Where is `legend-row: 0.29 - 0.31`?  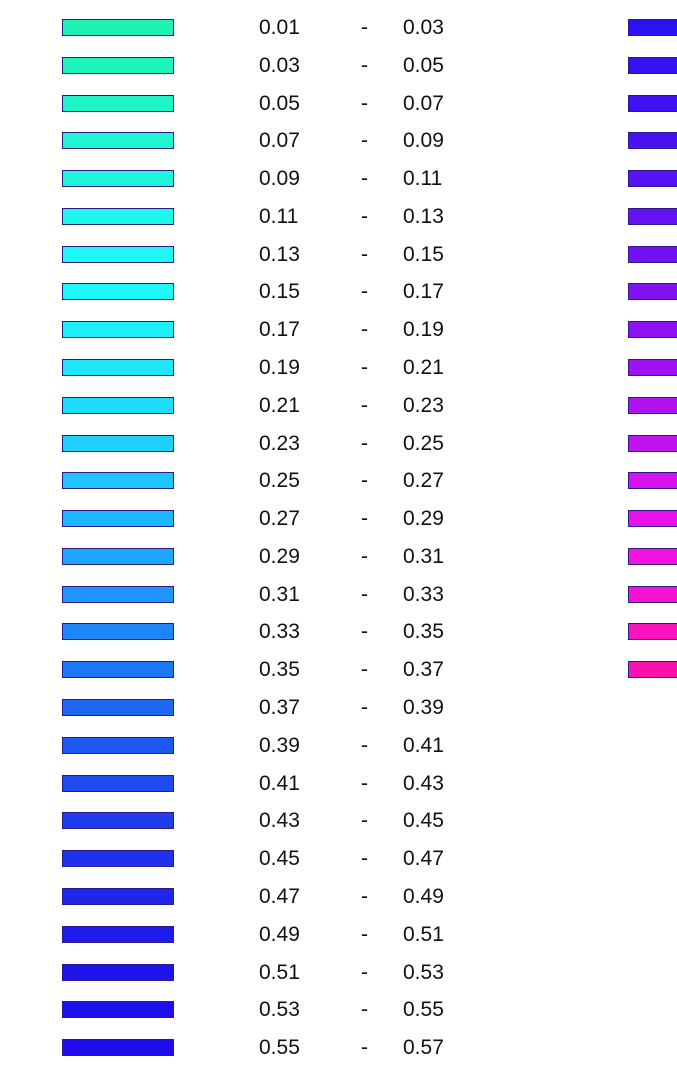 legend-row: 0.29 - 0.31 is located at coordinates (338, 557).